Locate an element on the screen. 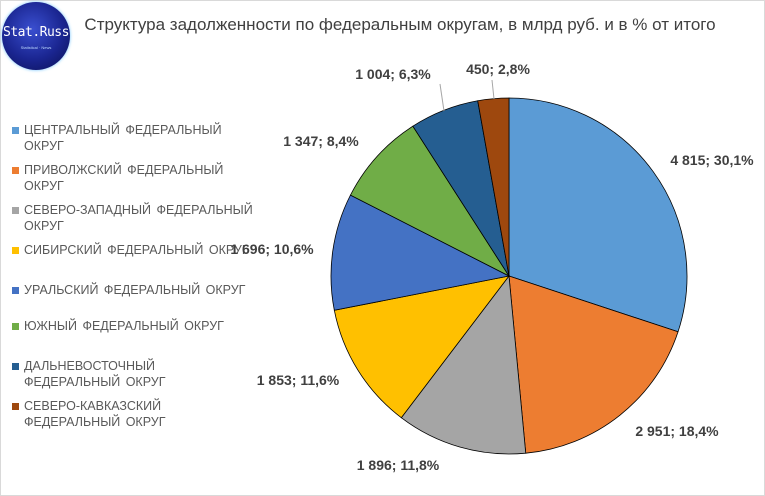  legend-label: ПРИВОЛЖСКИЙ ФЕДЕРАЛЬНЫЙ ОКРУГ is located at coordinates (124, 178).